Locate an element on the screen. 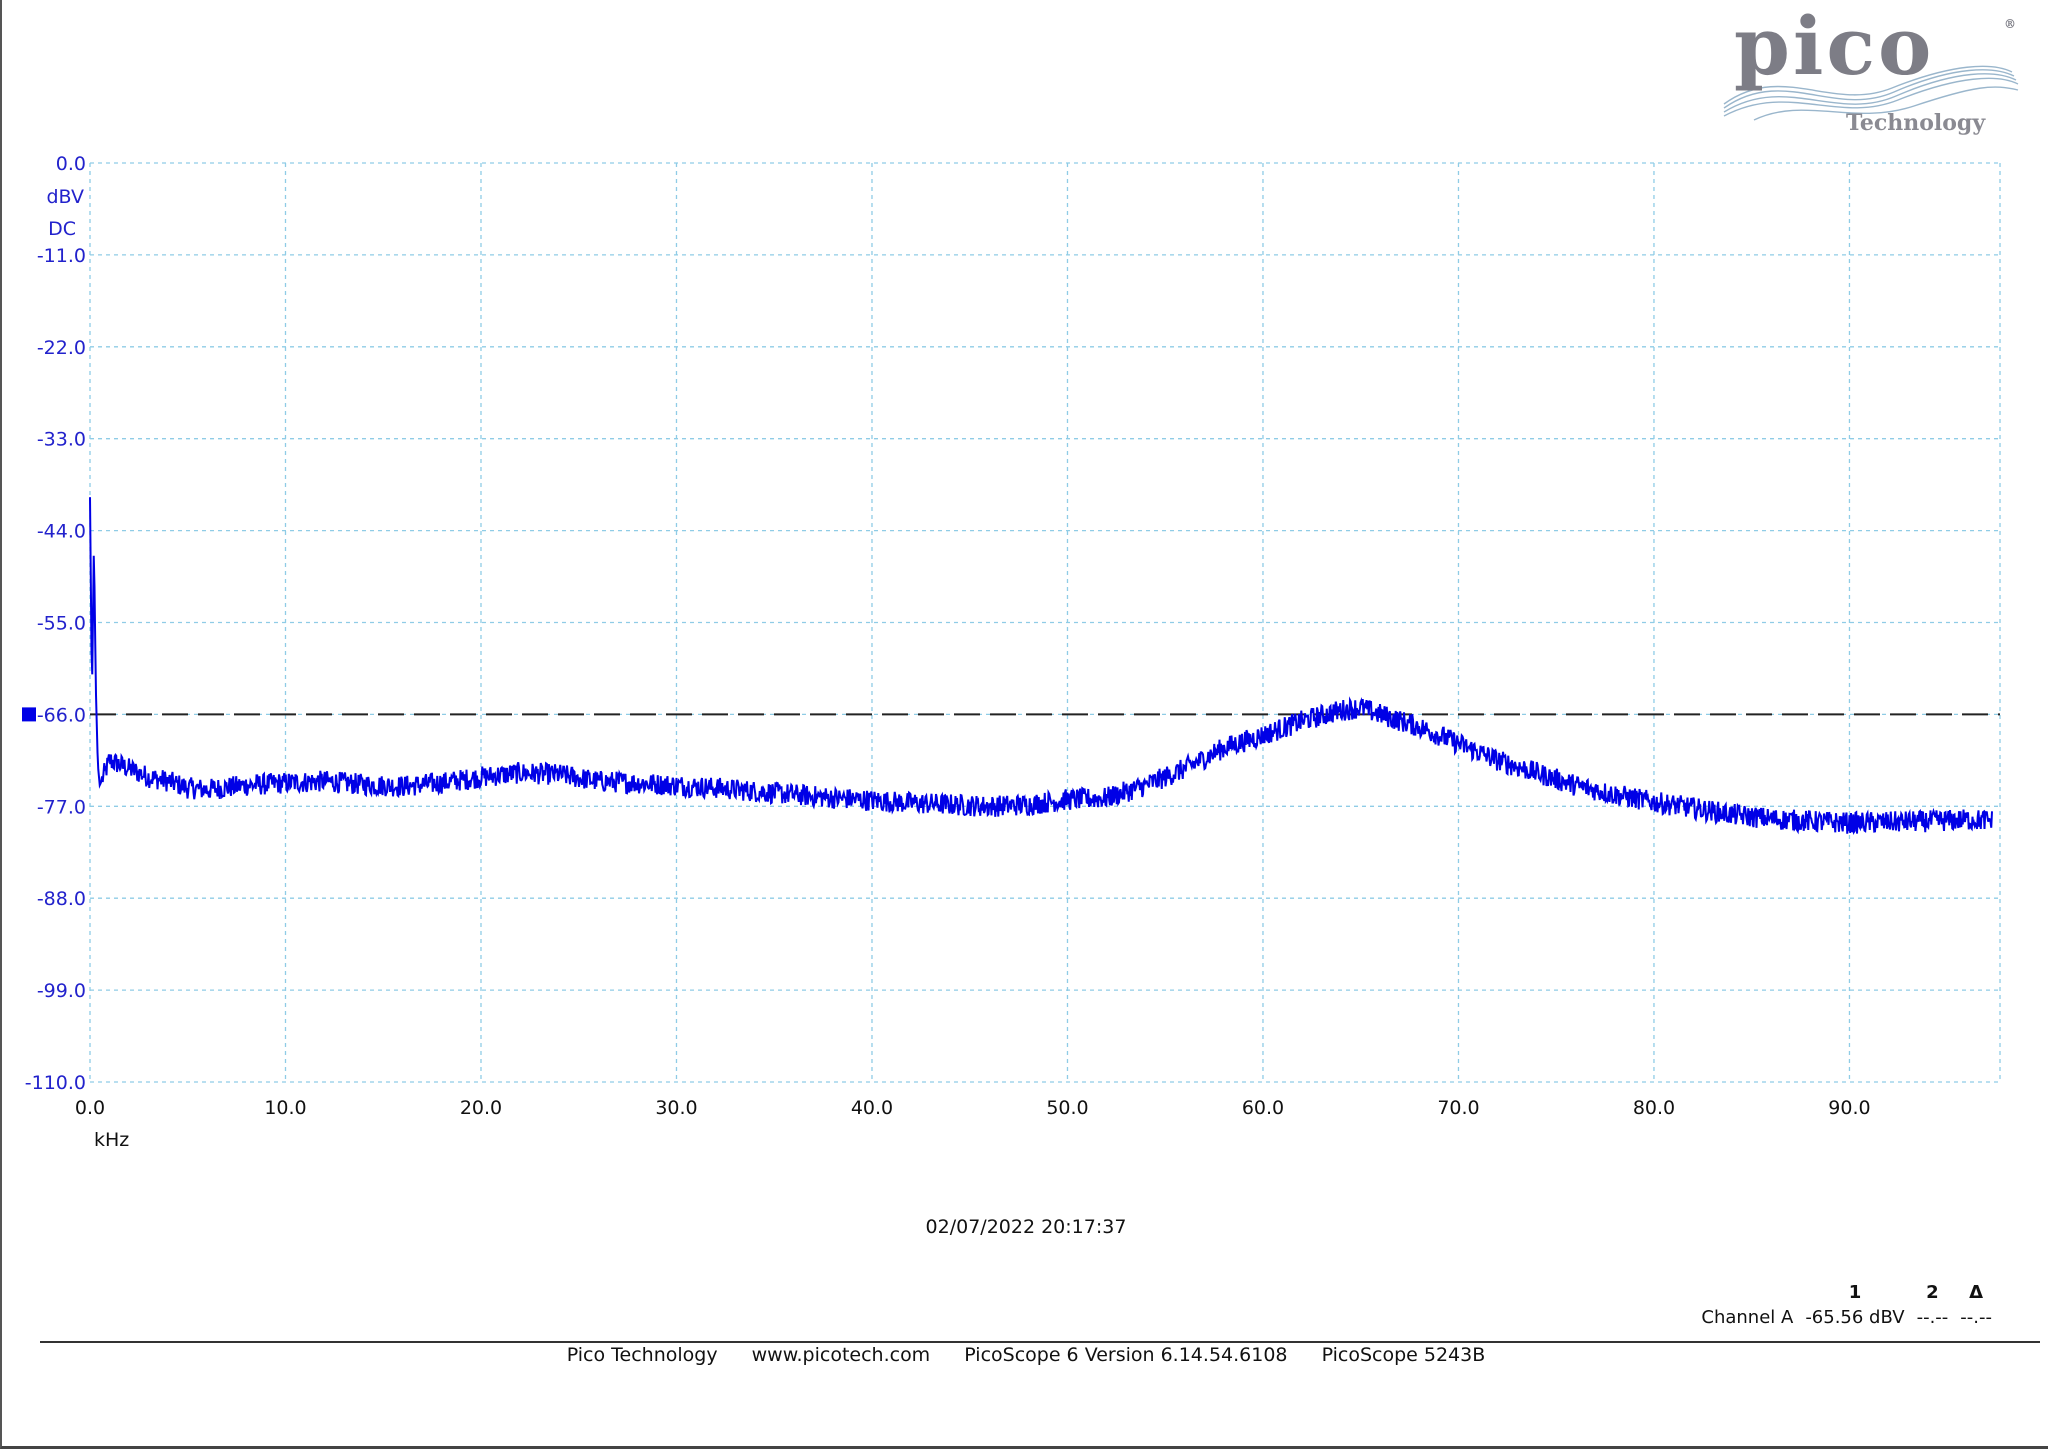 The image size is (2048, 1449). x-tick-label: 60.0 is located at coordinates (1263, 1108).